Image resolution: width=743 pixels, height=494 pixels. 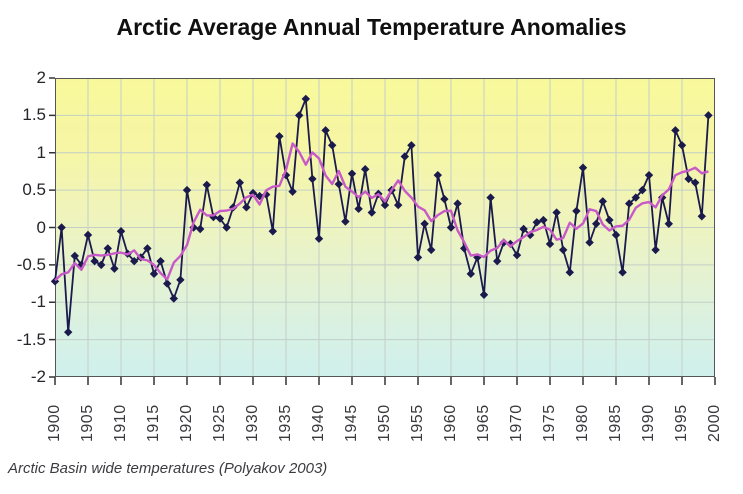 What do you see at coordinates (38, 376) in the screenshot?
I see `y-axis-label: -2` at bounding box center [38, 376].